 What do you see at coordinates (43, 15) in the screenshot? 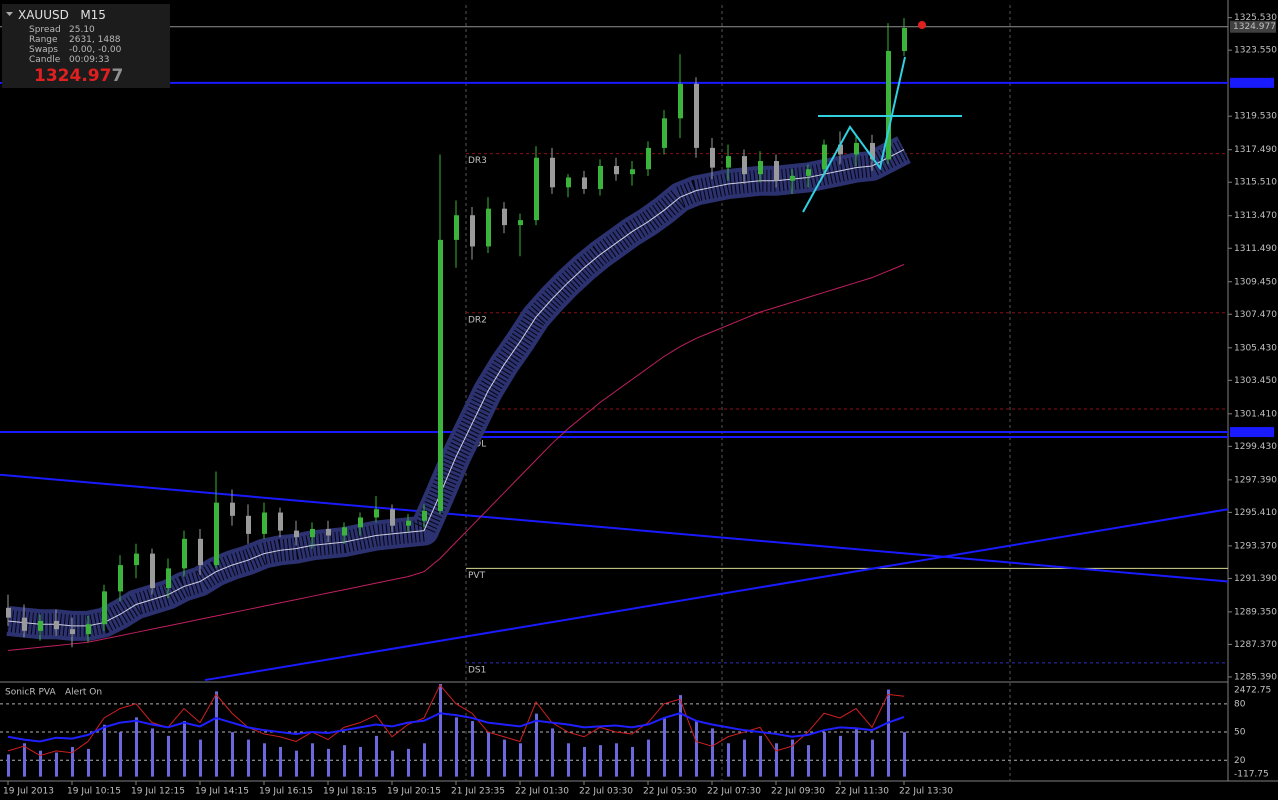
I see `symbol: XAUUSD` at bounding box center [43, 15].